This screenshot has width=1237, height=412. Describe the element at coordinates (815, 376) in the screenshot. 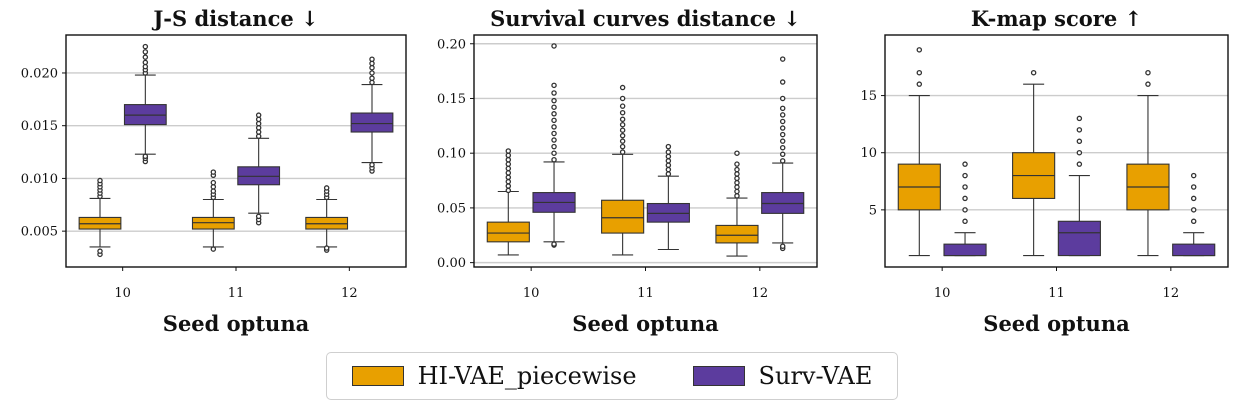

I see `legend-label-surv-vae: Surv-VAE` at that location.